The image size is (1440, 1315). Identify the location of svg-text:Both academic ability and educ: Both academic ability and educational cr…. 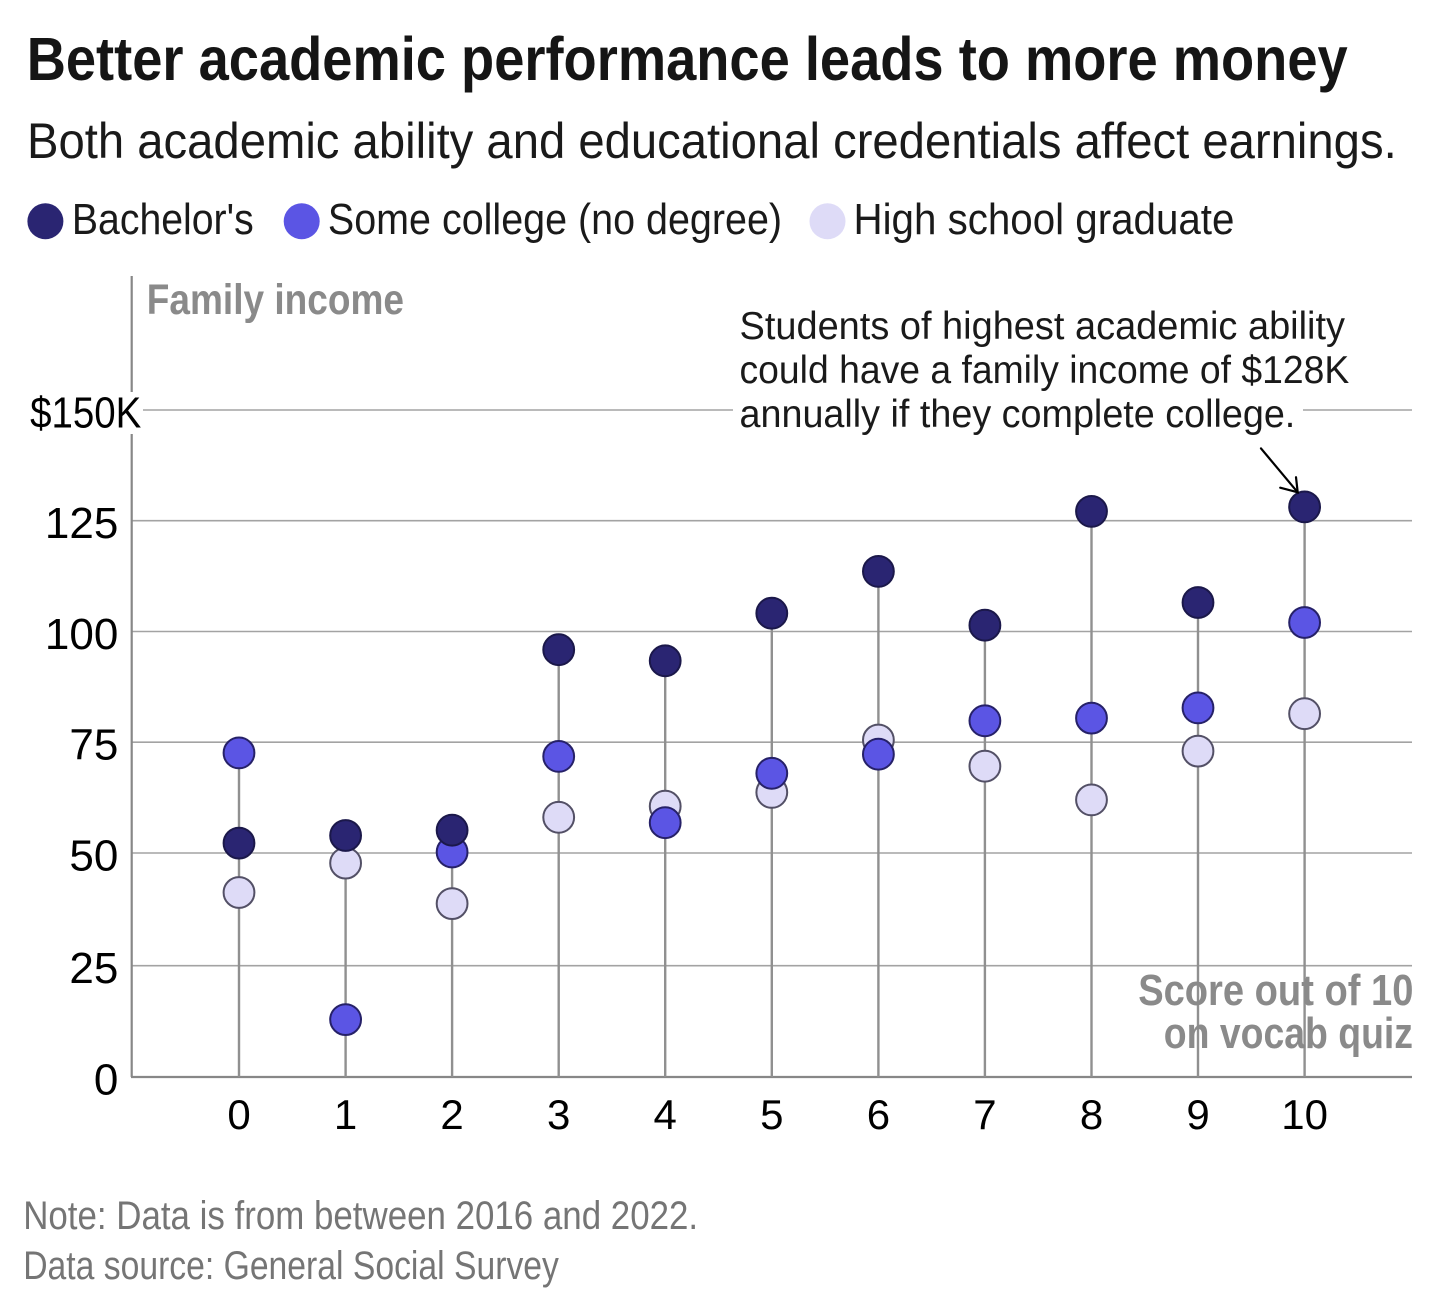
(712, 141).